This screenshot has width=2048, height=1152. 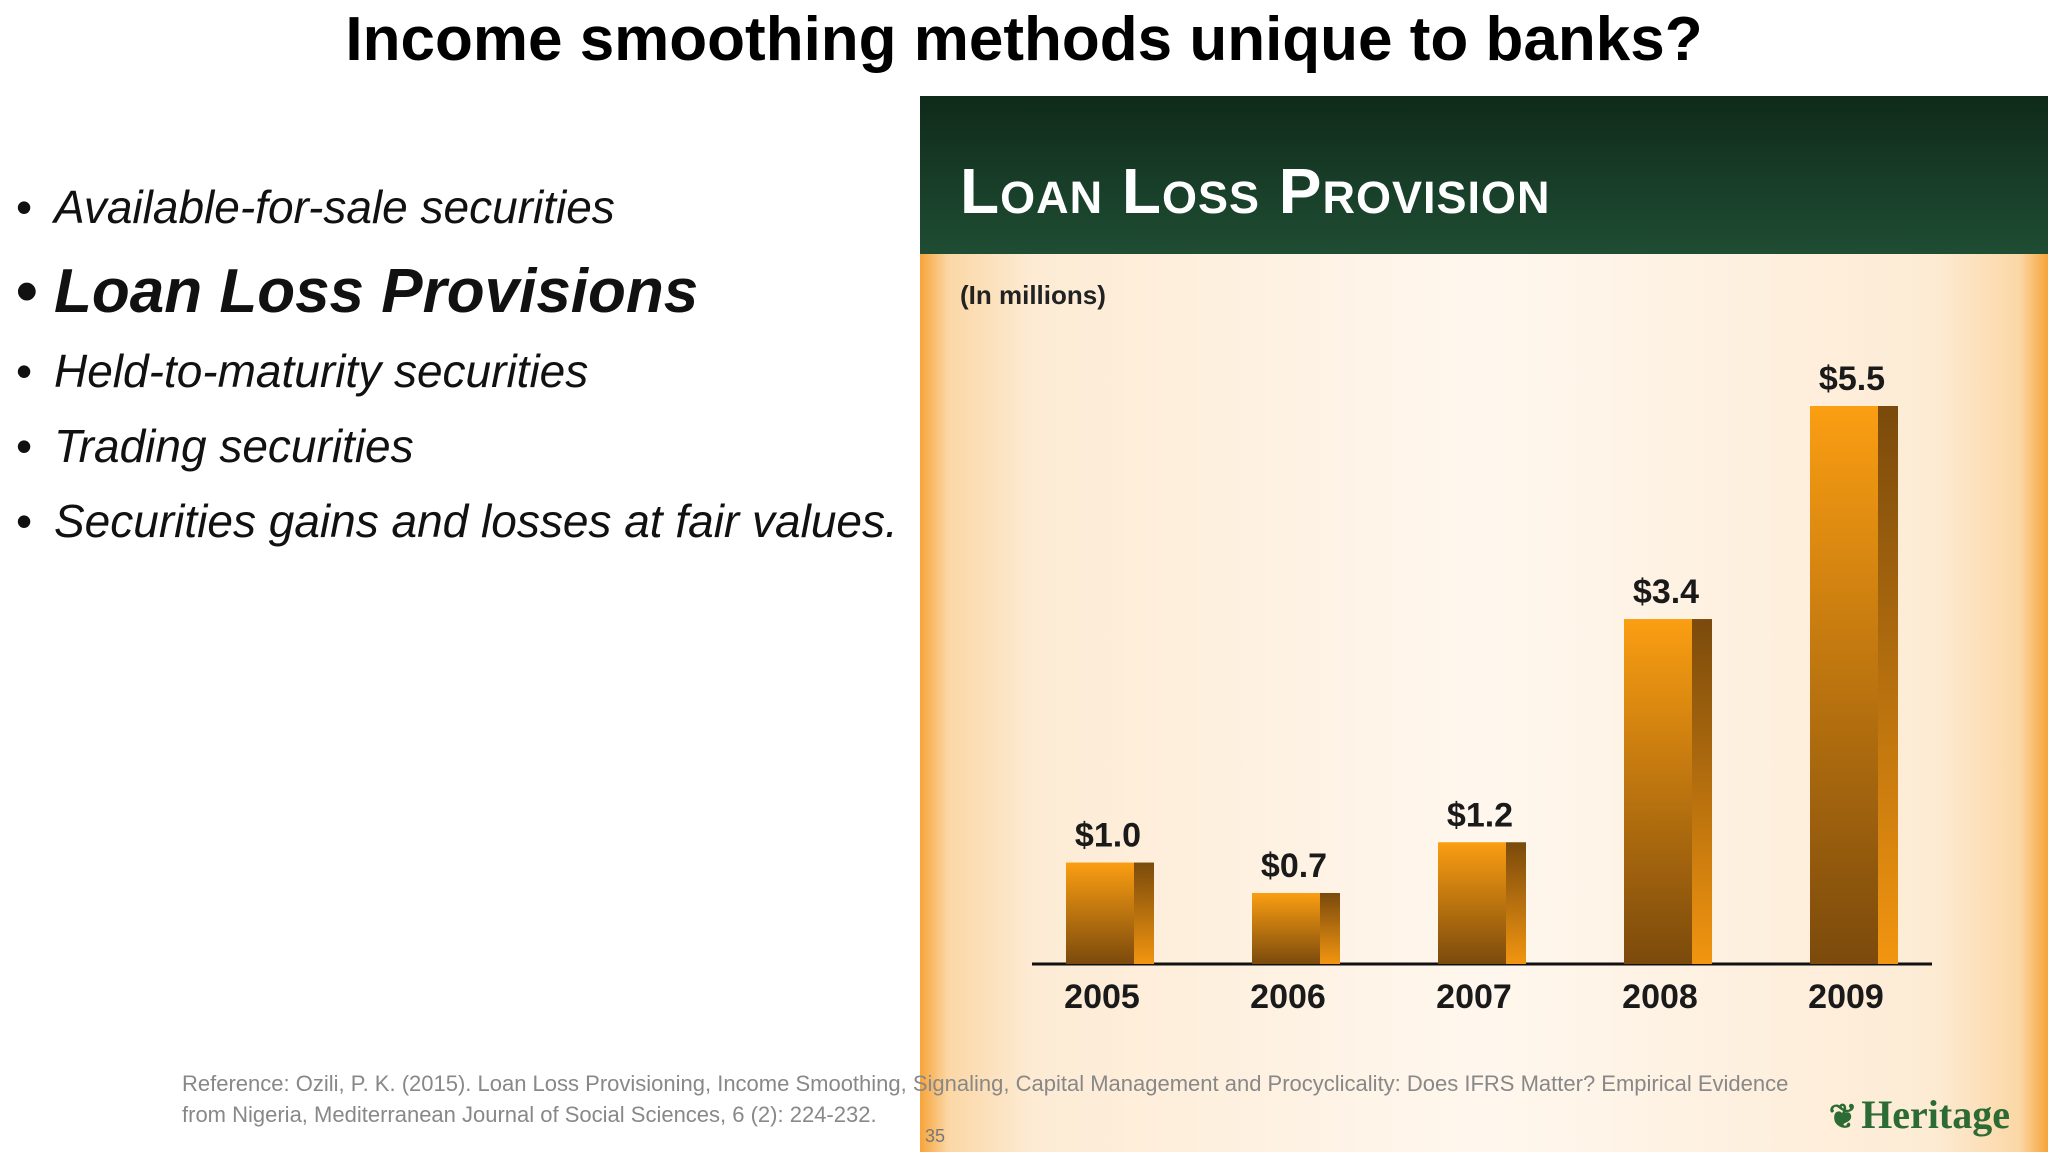 I want to click on bar-side-2009, so click(x=1888, y=685).